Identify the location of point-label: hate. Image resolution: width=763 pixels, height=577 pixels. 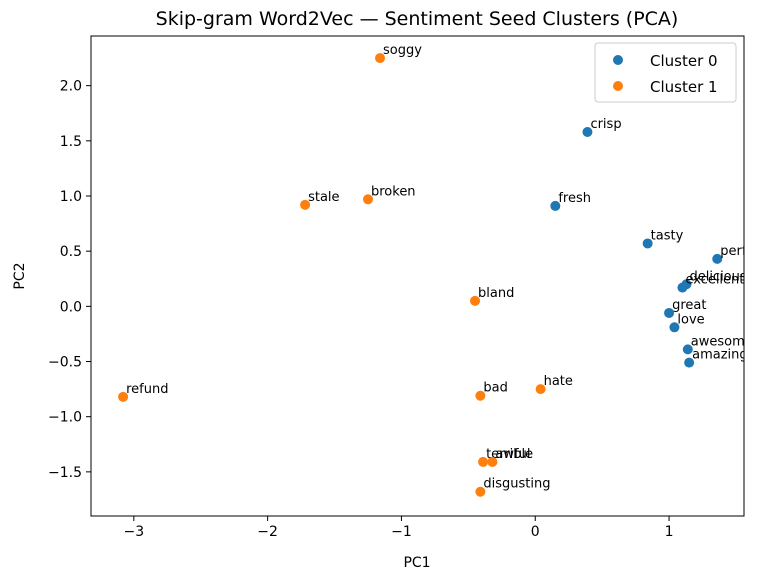
(558, 381).